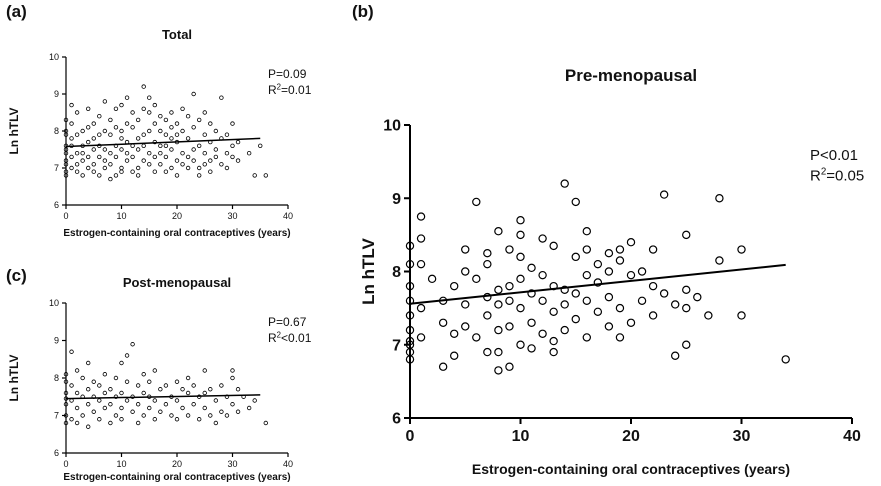 The height and width of the screenshot is (486, 881). What do you see at coordinates (272, 90) in the screenshot?
I see `r-squared-prefix: R` at bounding box center [272, 90].